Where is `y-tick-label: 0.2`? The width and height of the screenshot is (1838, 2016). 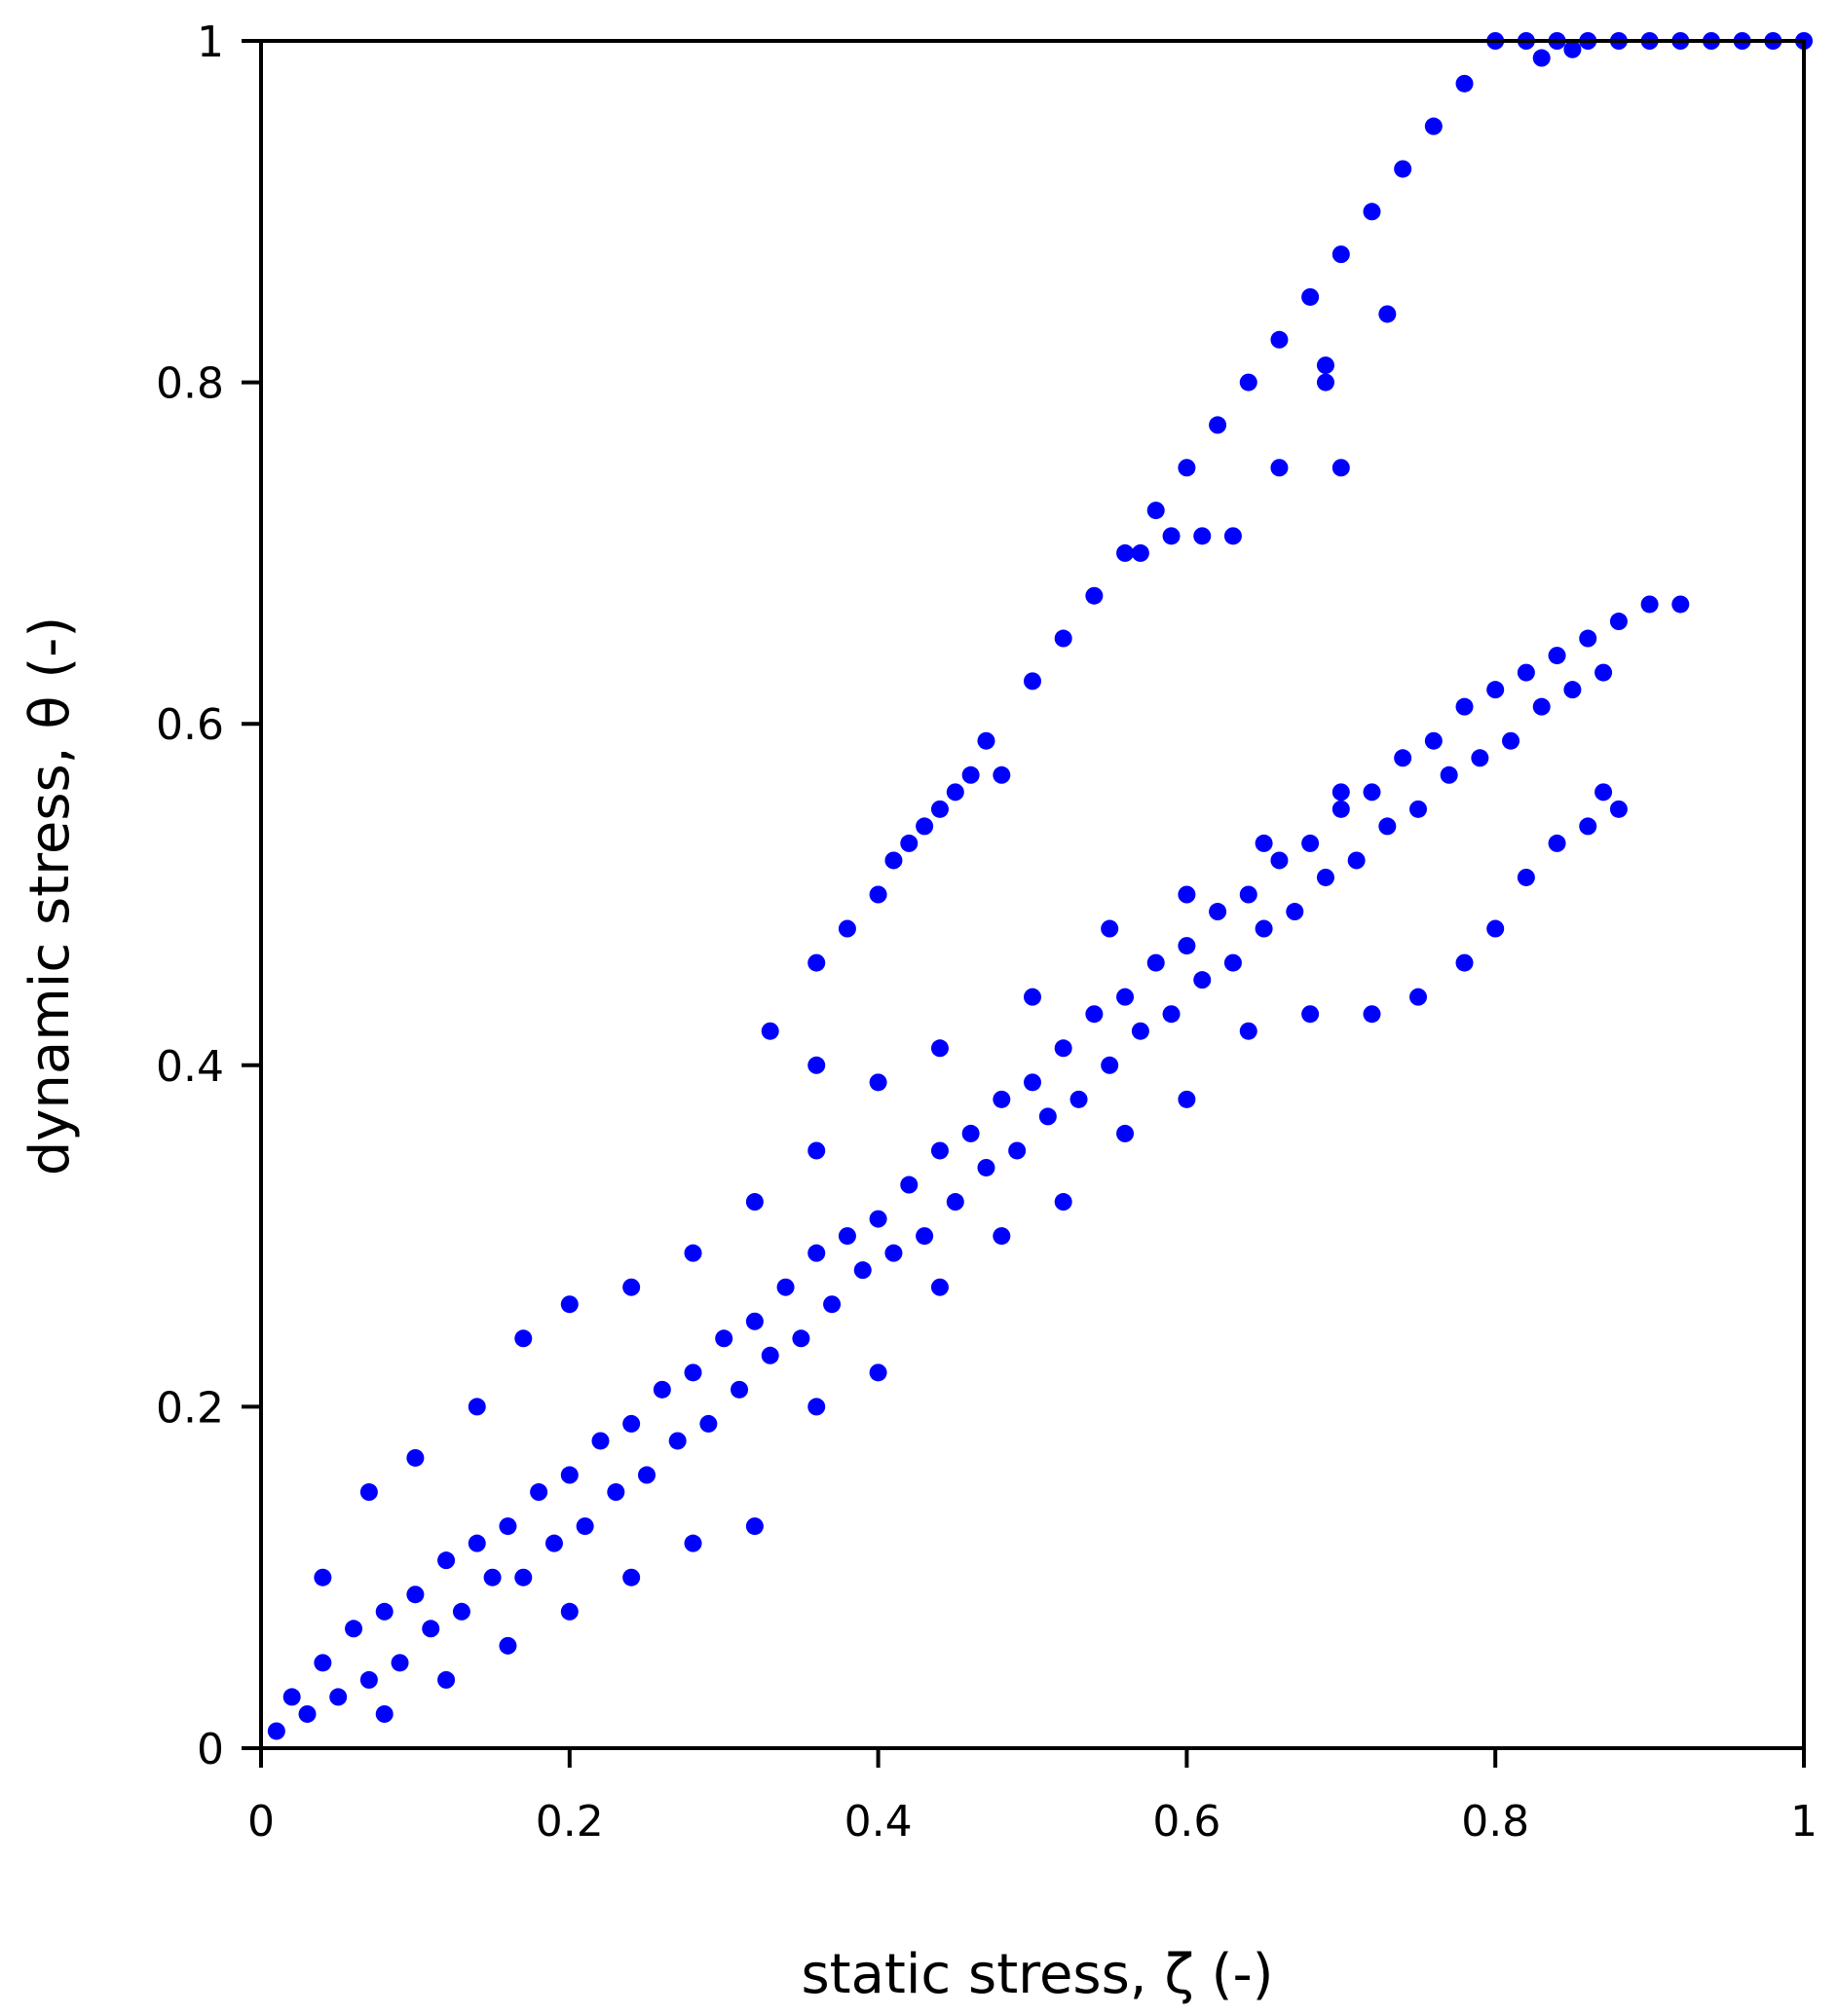
y-tick-label: 0.2 is located at coordinates (190, 1408).